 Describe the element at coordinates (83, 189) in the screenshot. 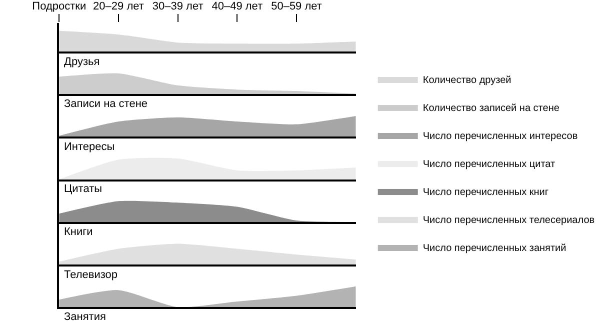

I see `x-axis-title: Цитаты` at that location.